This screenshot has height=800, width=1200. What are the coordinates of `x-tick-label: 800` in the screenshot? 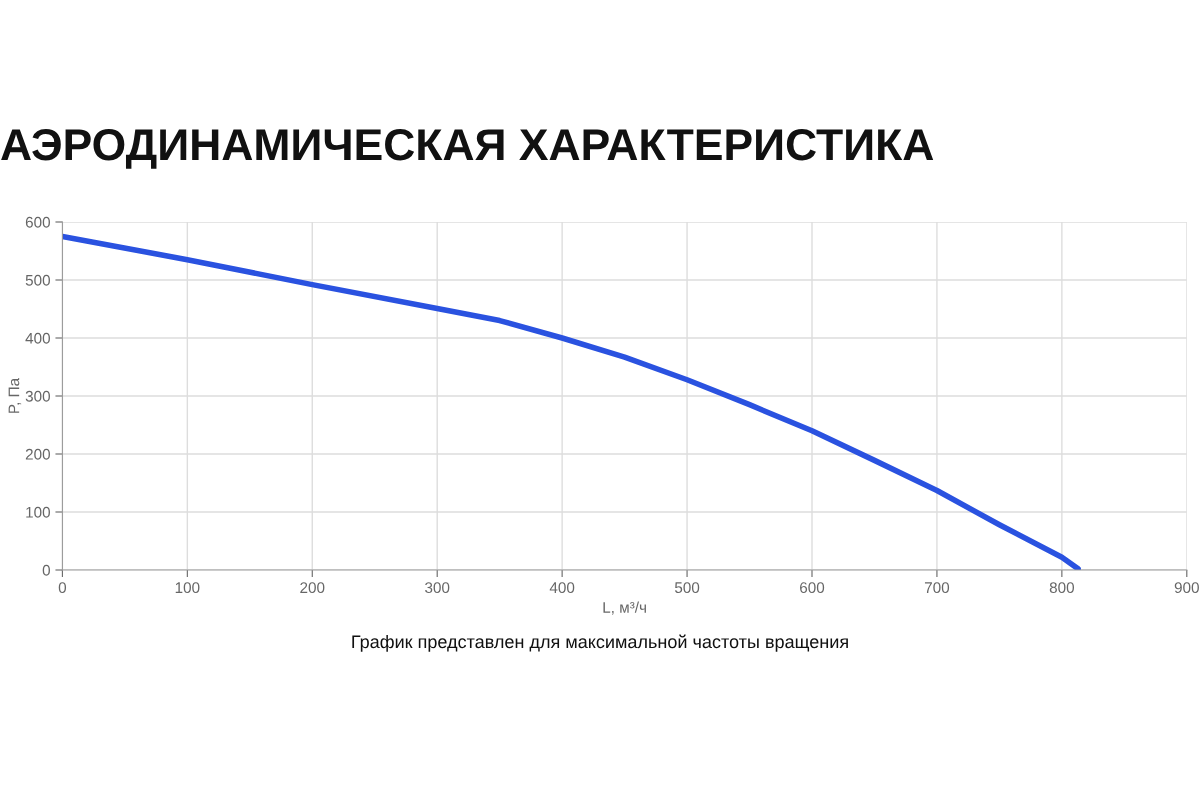 It's located at (1062, 588).